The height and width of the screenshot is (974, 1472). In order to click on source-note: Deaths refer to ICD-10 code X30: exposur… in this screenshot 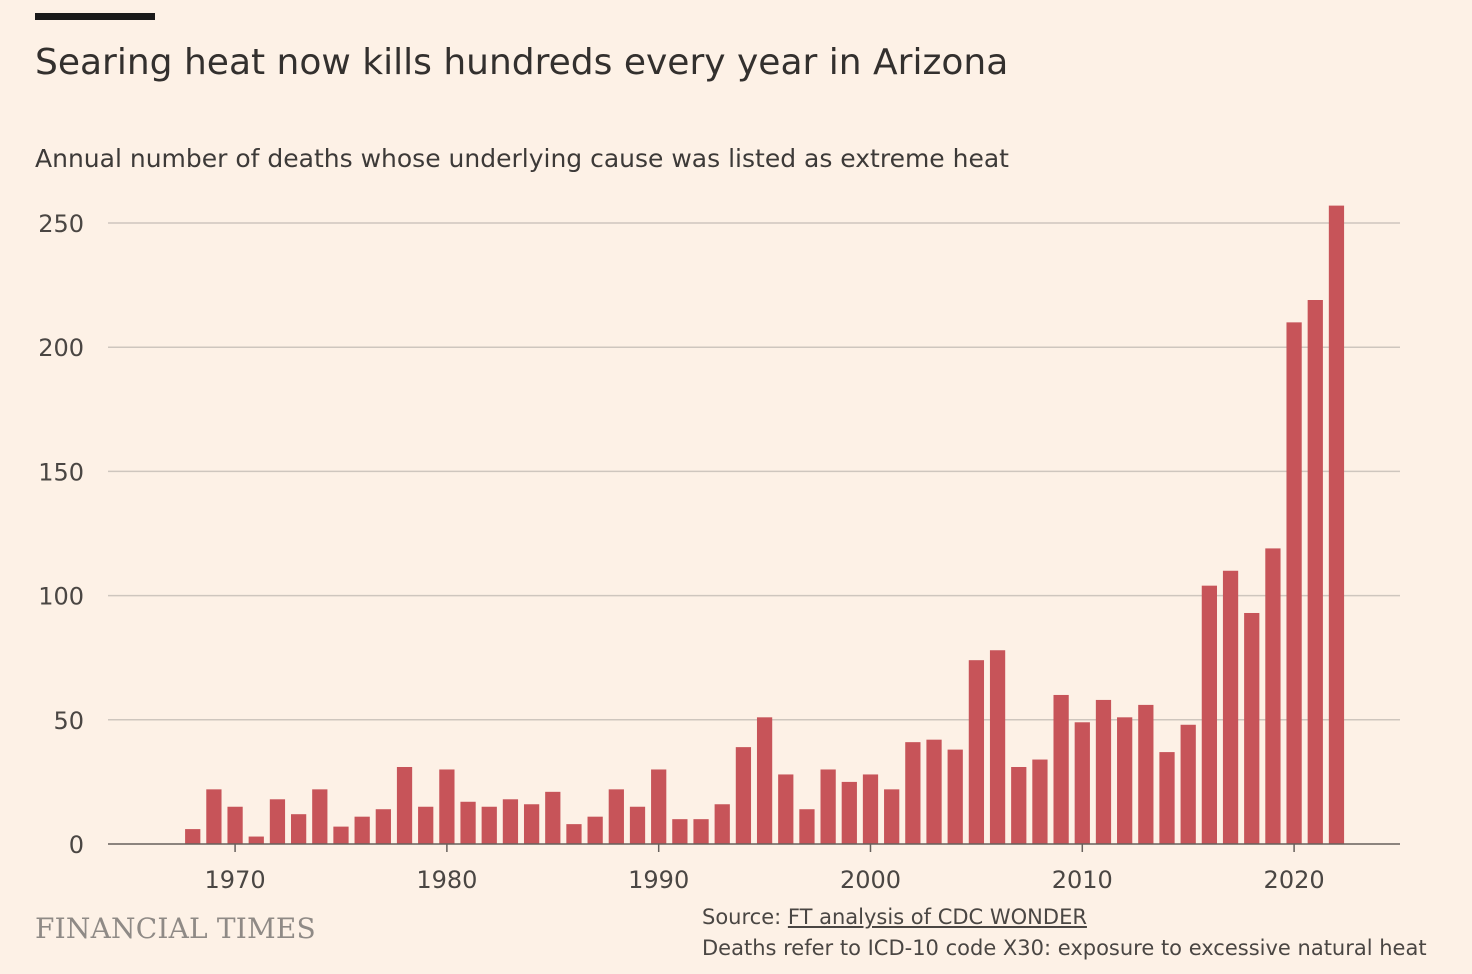, I will do `click(1064, 948)`.